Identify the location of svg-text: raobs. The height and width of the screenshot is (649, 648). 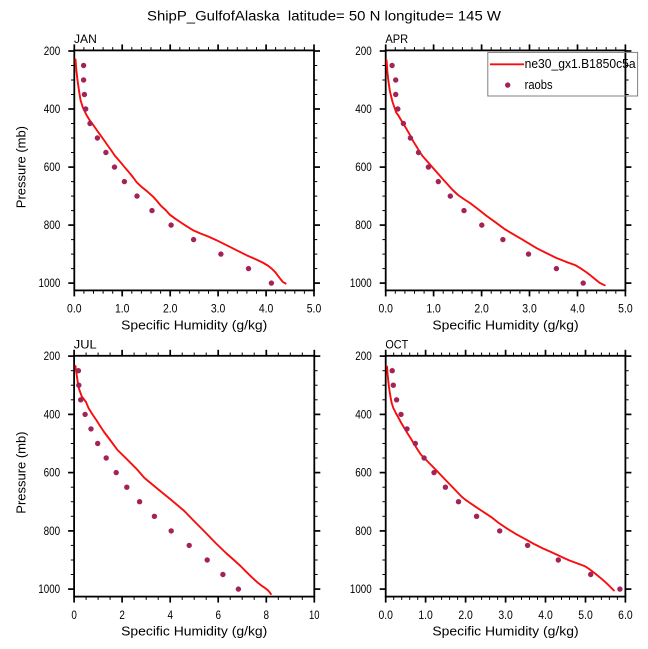
(539, 85).